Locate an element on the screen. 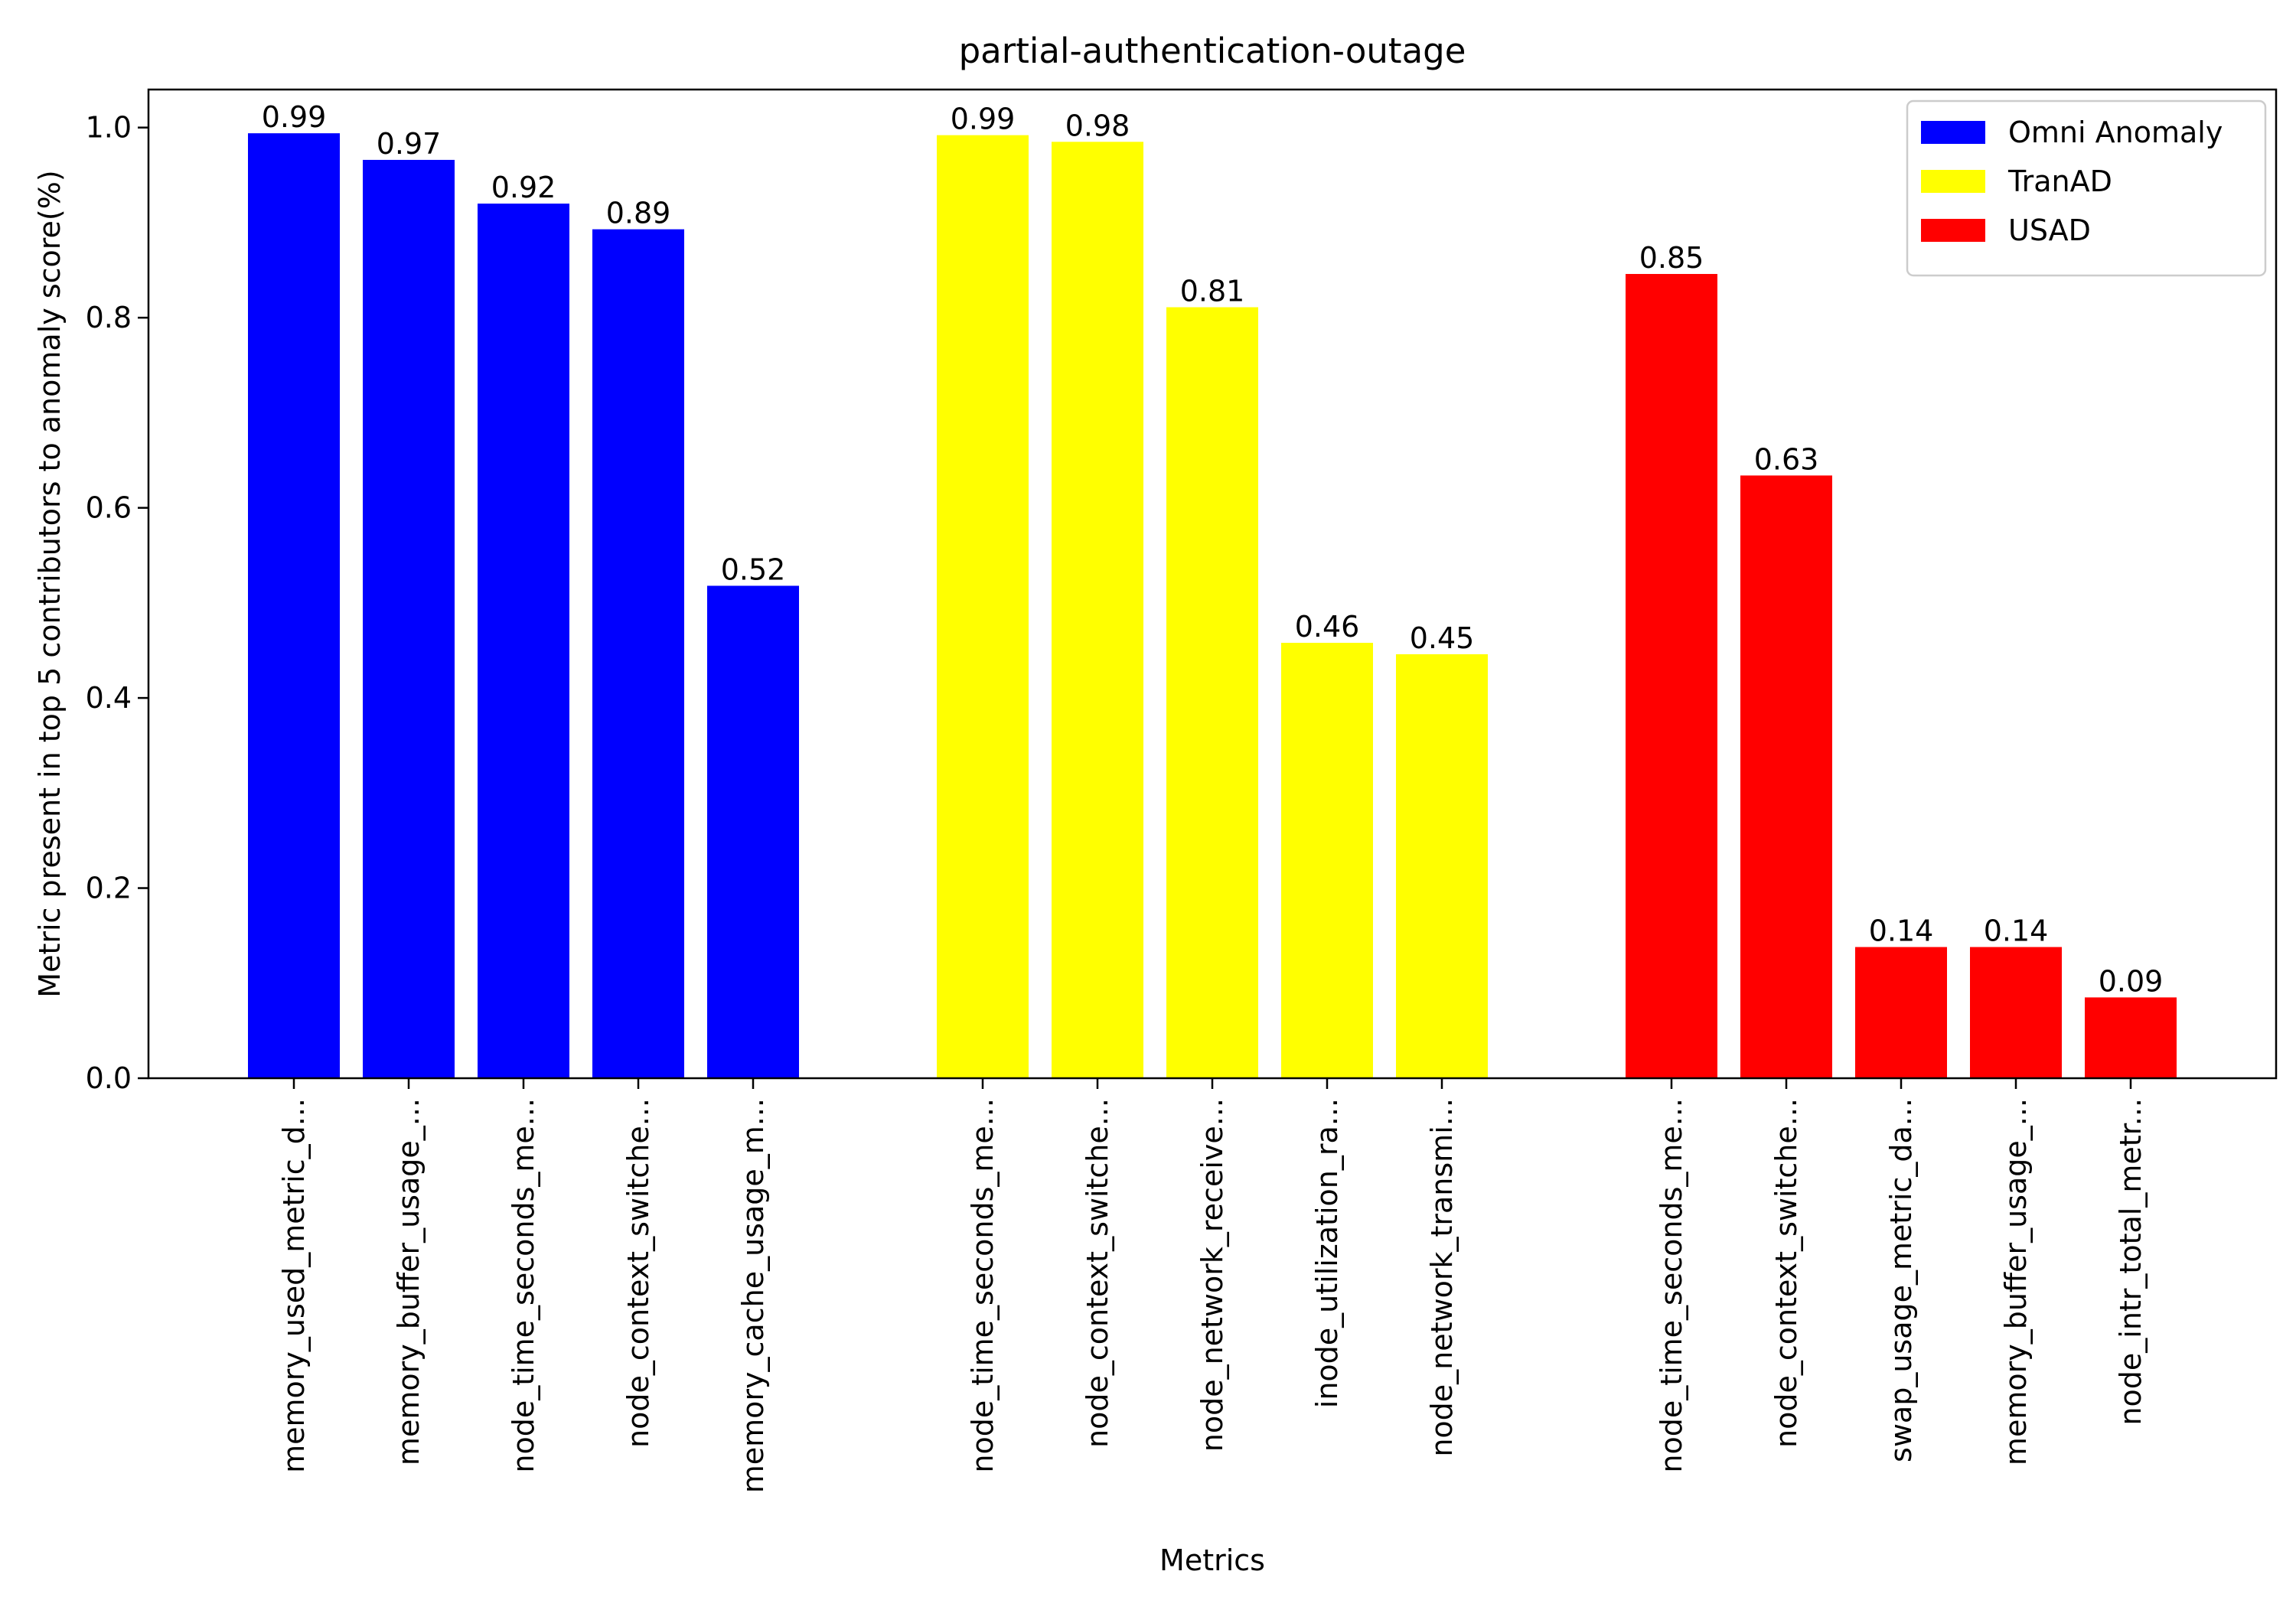  y-tick-label-2: 0.2 is located at coordinates (109, 888).